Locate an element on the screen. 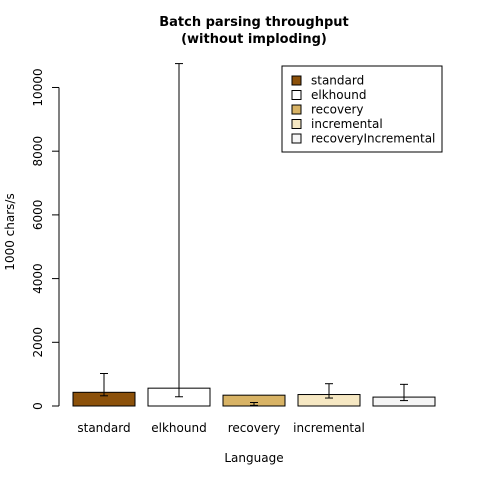  y-axis: 0 2000 4000 6000 8000 10000 is located at coordinates (45, 239).